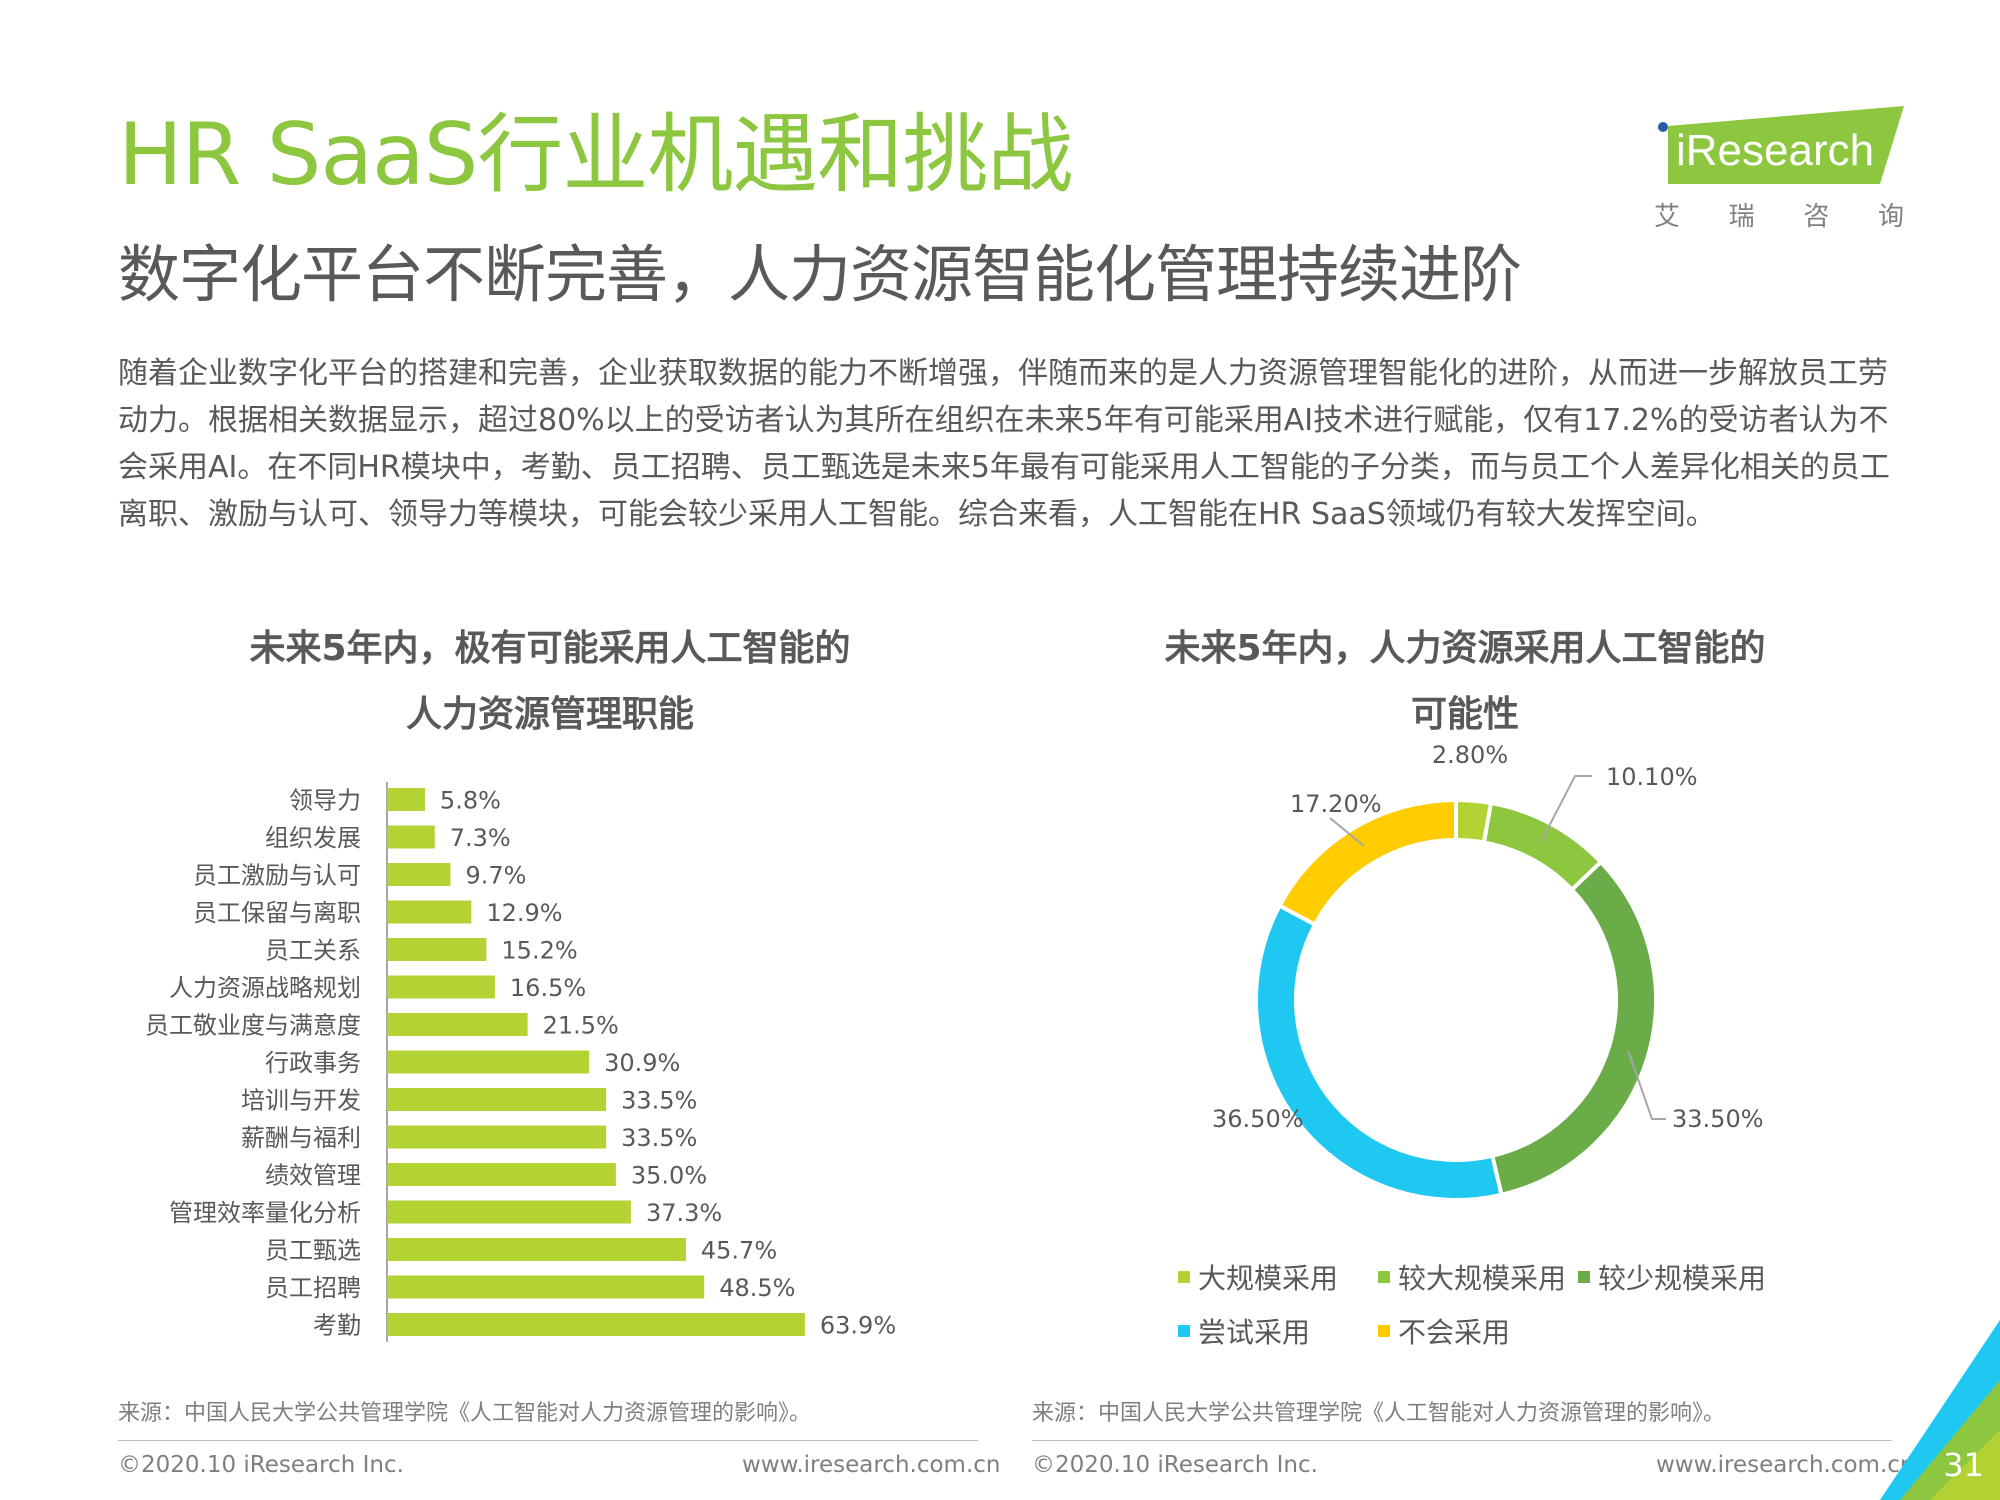  I want to click on bar-value-label: 45.7%, so click(739, 1251).